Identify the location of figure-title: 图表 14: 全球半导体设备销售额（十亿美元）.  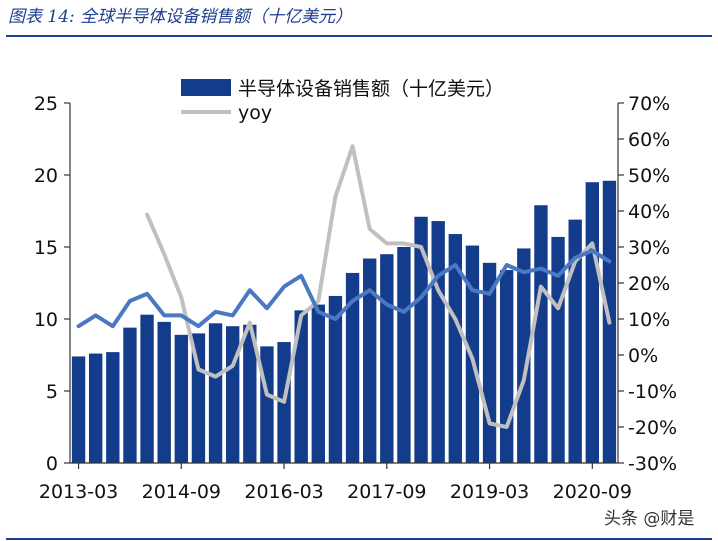
(180, 17).